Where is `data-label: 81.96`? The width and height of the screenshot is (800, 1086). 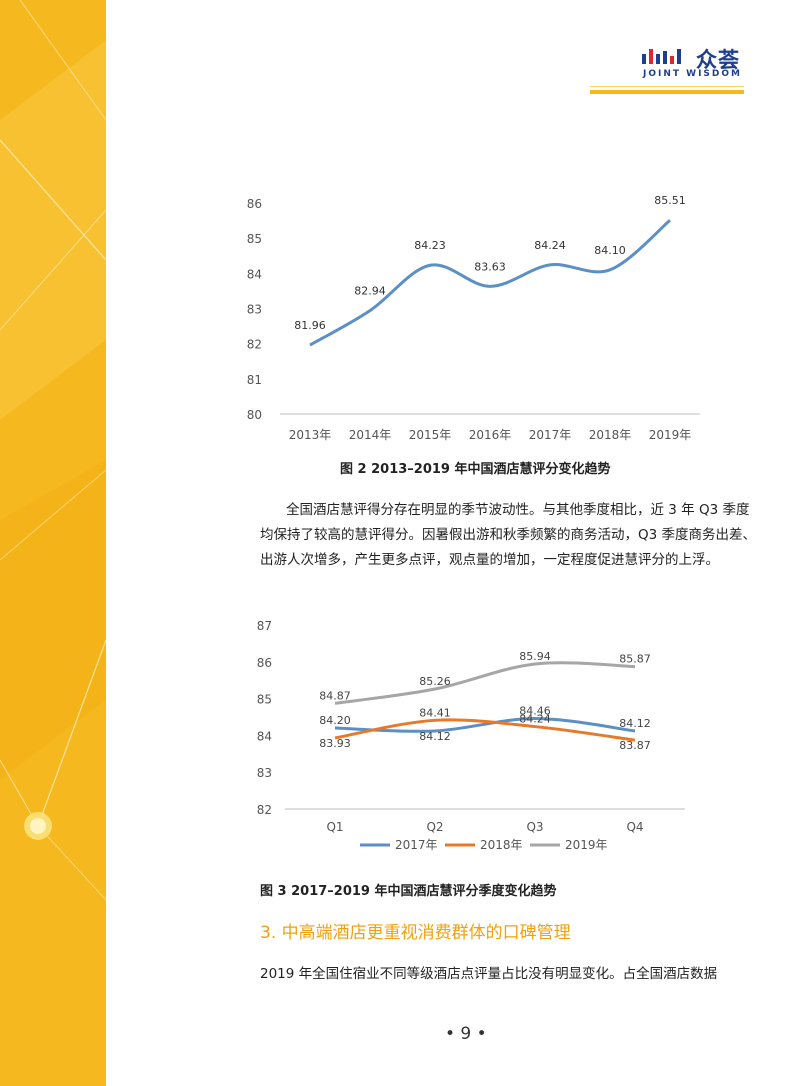 data-label: 81.96 is located at coordinates (310, 325).